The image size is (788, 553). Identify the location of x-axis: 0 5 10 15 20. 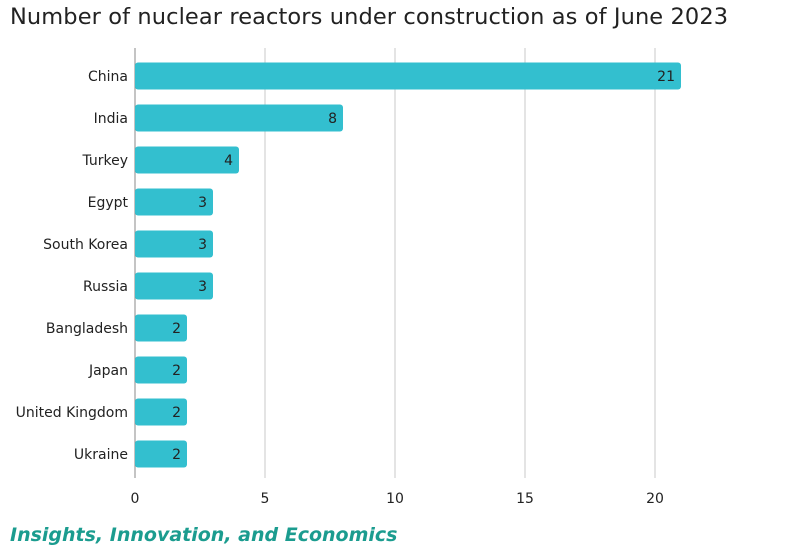
(397, 499).